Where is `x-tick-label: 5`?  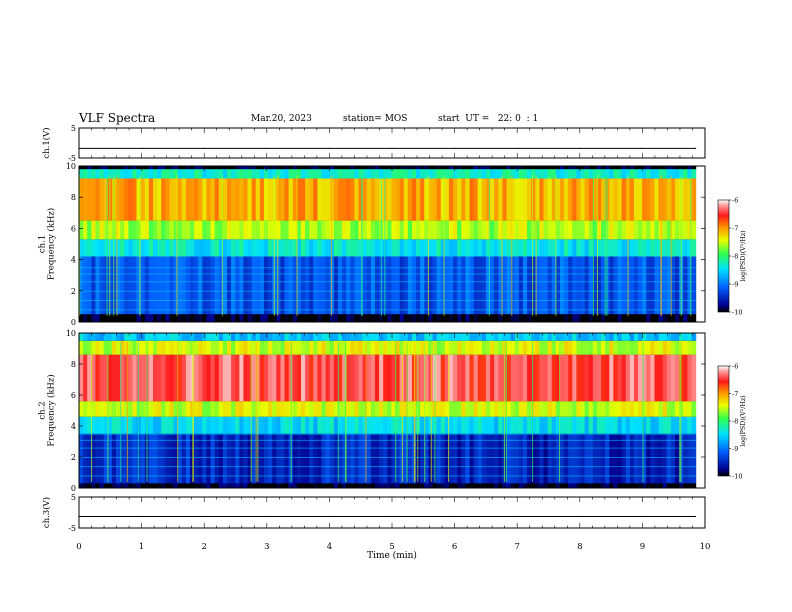 x-tick-label: 5 is located at coordinates (391, 547).